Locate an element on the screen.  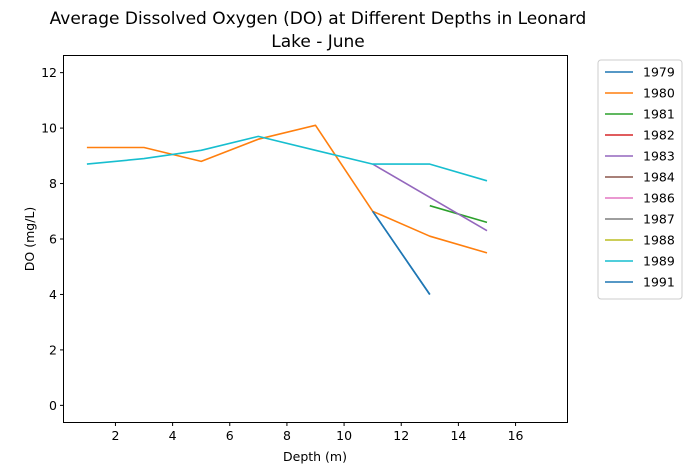
x-tick-label: 4 is located at coordinates (173, 435).